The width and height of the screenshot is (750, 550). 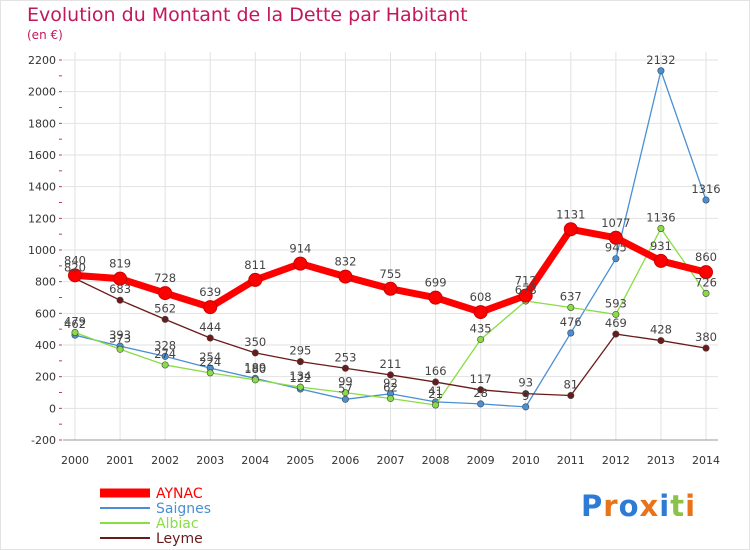 What do you see at coordinates (210, 327) in the screenshot?
I see `data-label-leyme: 444` at bounding box center [210, 327].